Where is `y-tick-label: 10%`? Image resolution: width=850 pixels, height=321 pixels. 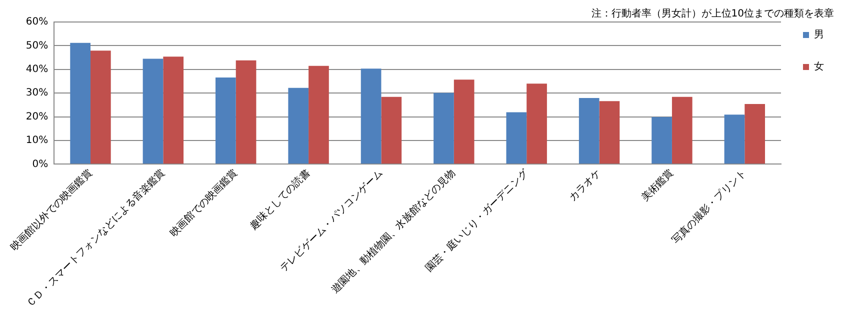
y-tick-label: 10% is located at coordinates (37, 140).